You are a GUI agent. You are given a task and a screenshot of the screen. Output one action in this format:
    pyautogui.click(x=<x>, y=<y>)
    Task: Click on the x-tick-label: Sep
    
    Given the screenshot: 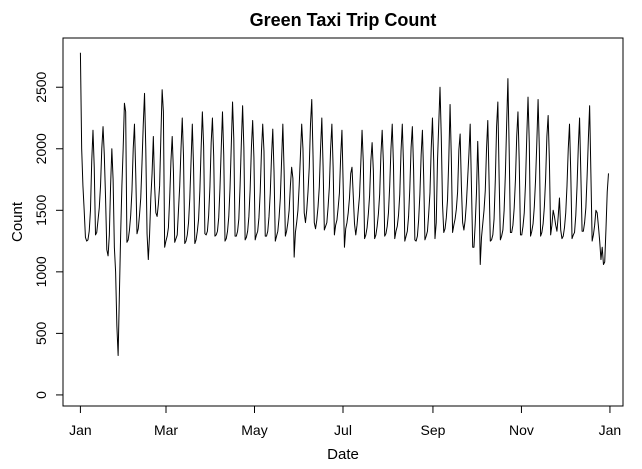 What is the action you would take?
    pyautogui.click(x=432, y=430)
    